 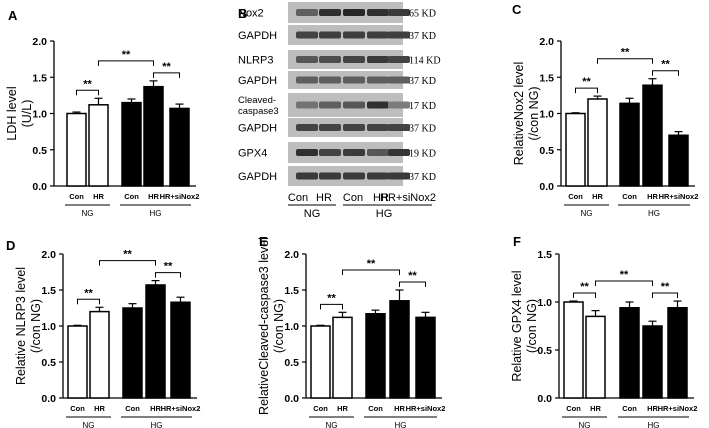 I want to click on size-label: 19 KD, so click(x=422, y=154).